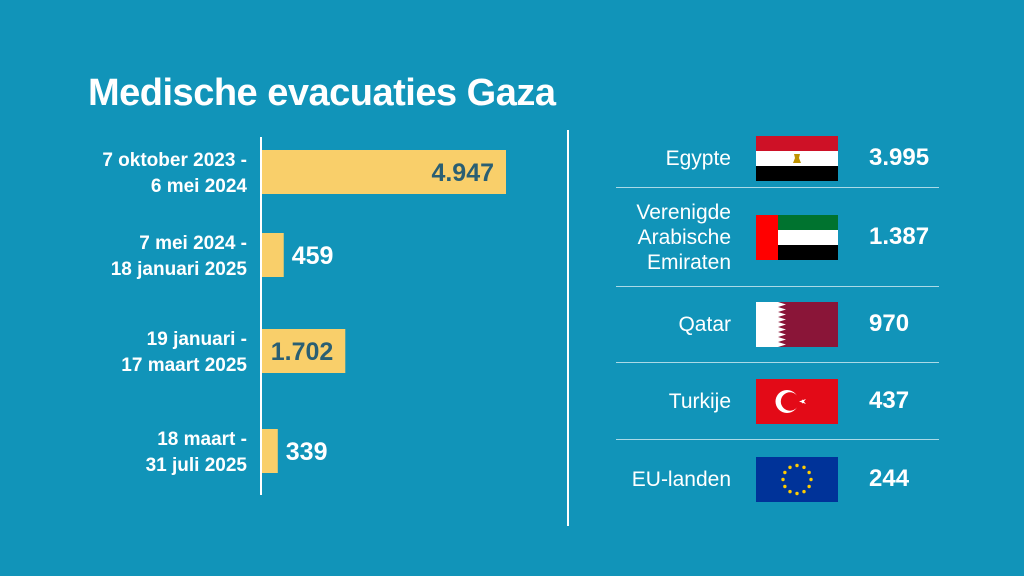 Image resolution: width=1024 pixels, height=576 pixels. What do you see at coordinates (797, 326) in the screenshot?
I see `qatar-flag-icon` at bounding box center [797, 326].